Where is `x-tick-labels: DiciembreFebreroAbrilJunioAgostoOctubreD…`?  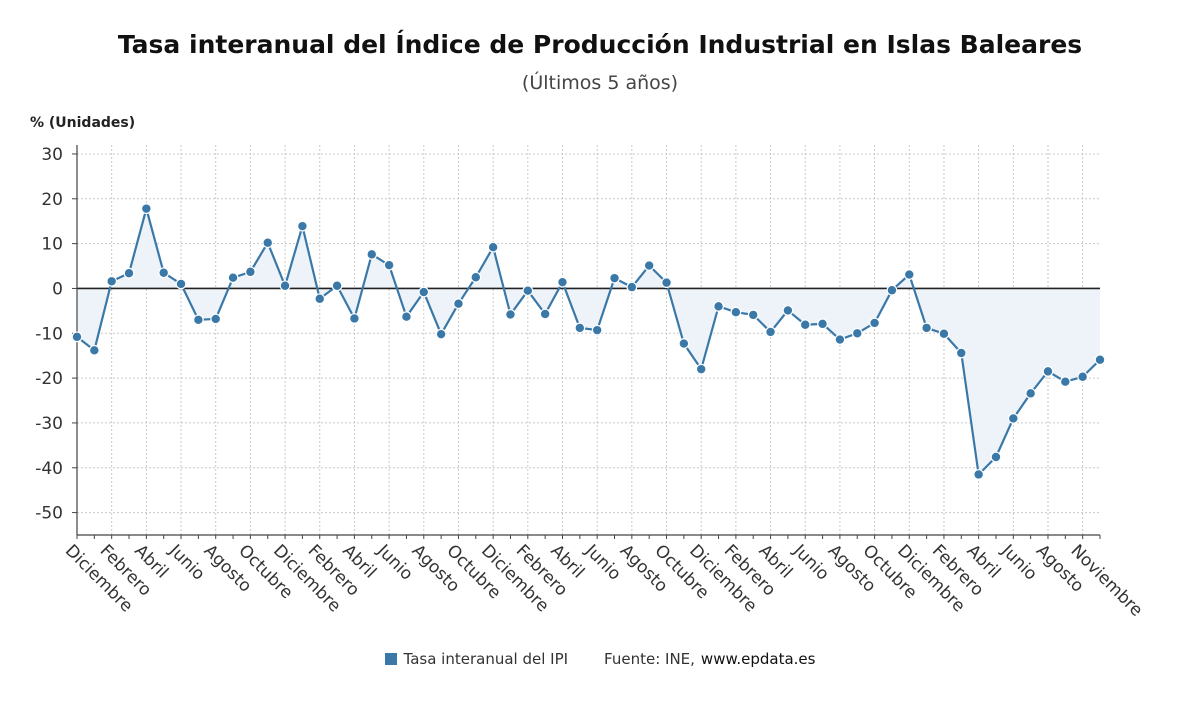
x-tick-labels: DiciembreFebreroAbrilJunioAgostoOctubreD… is located at coordinates (603, 580).